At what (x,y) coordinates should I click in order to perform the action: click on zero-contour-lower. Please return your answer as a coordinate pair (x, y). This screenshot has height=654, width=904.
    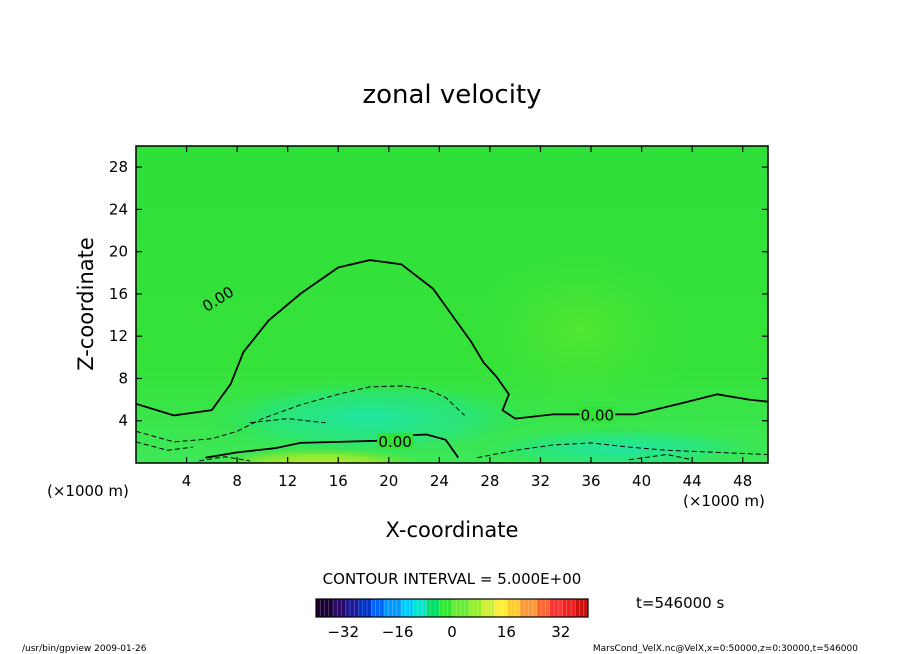
    Looking at the image, I should click on (332, 446).